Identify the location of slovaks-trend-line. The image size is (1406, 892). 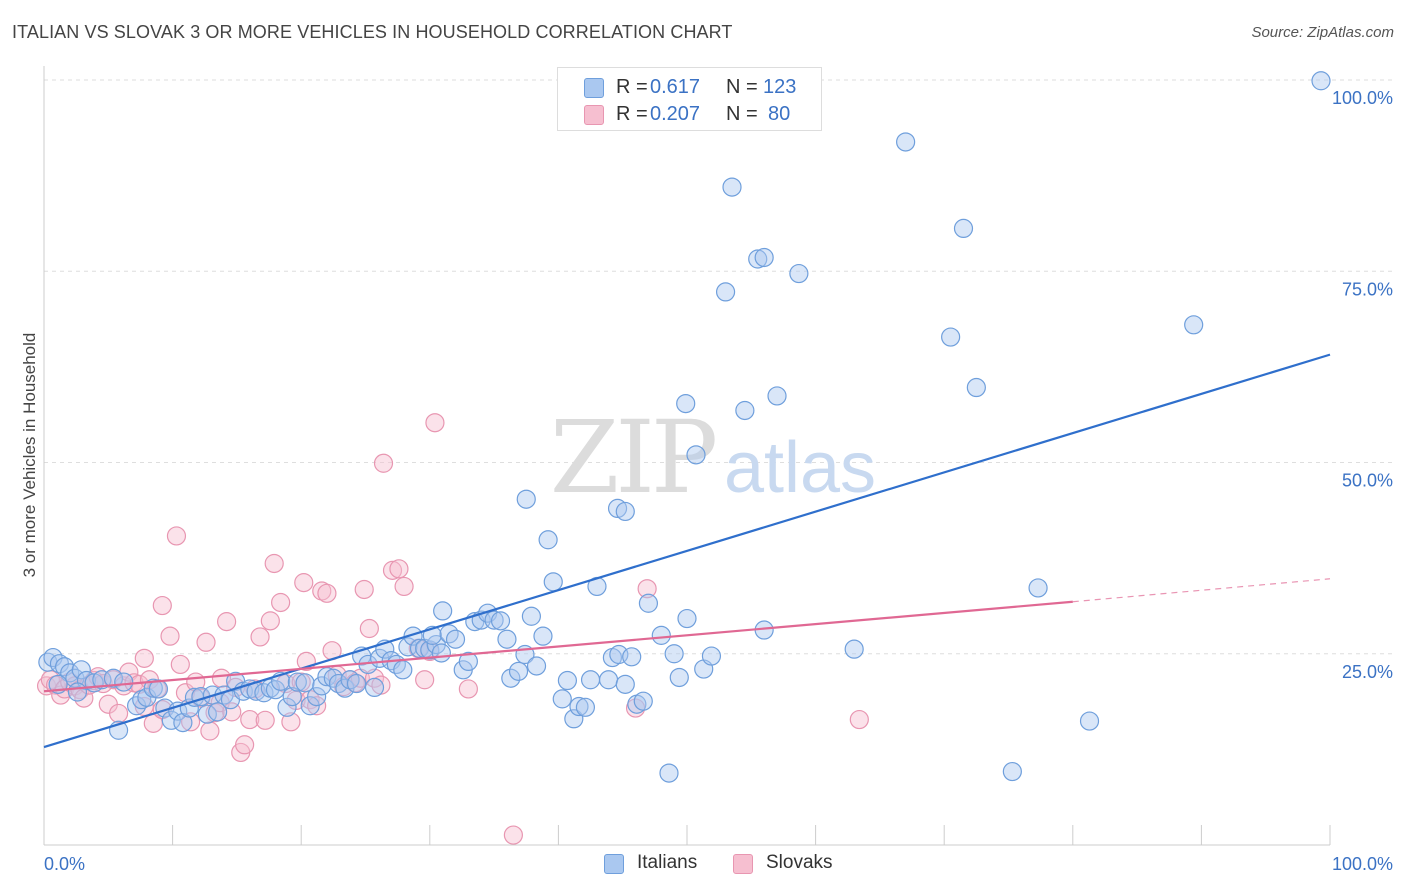
(558, 646).